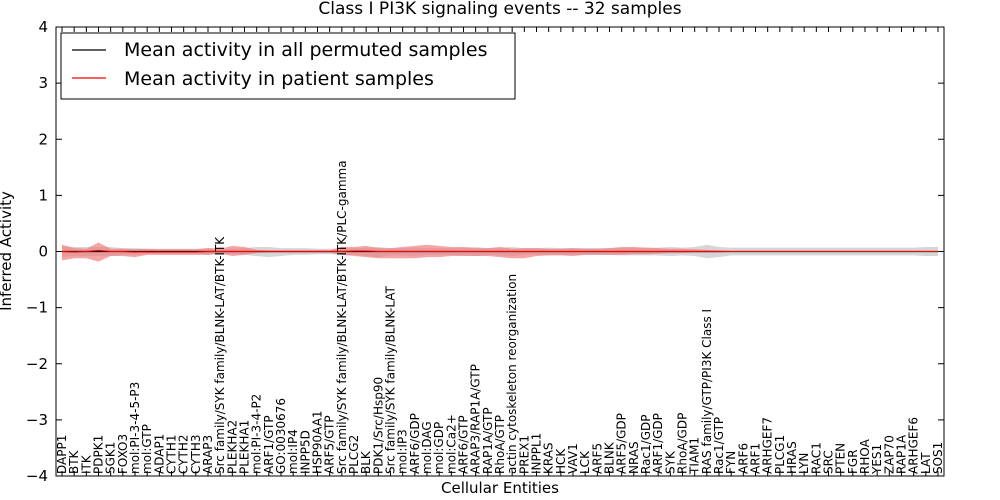 Image resolution: width=1000 pixels, height=500 pixels. What do you see at coordinates (829, 462) in the screenshot?
I see `x-tick-label: SRC` at bounding box center [829, 462].